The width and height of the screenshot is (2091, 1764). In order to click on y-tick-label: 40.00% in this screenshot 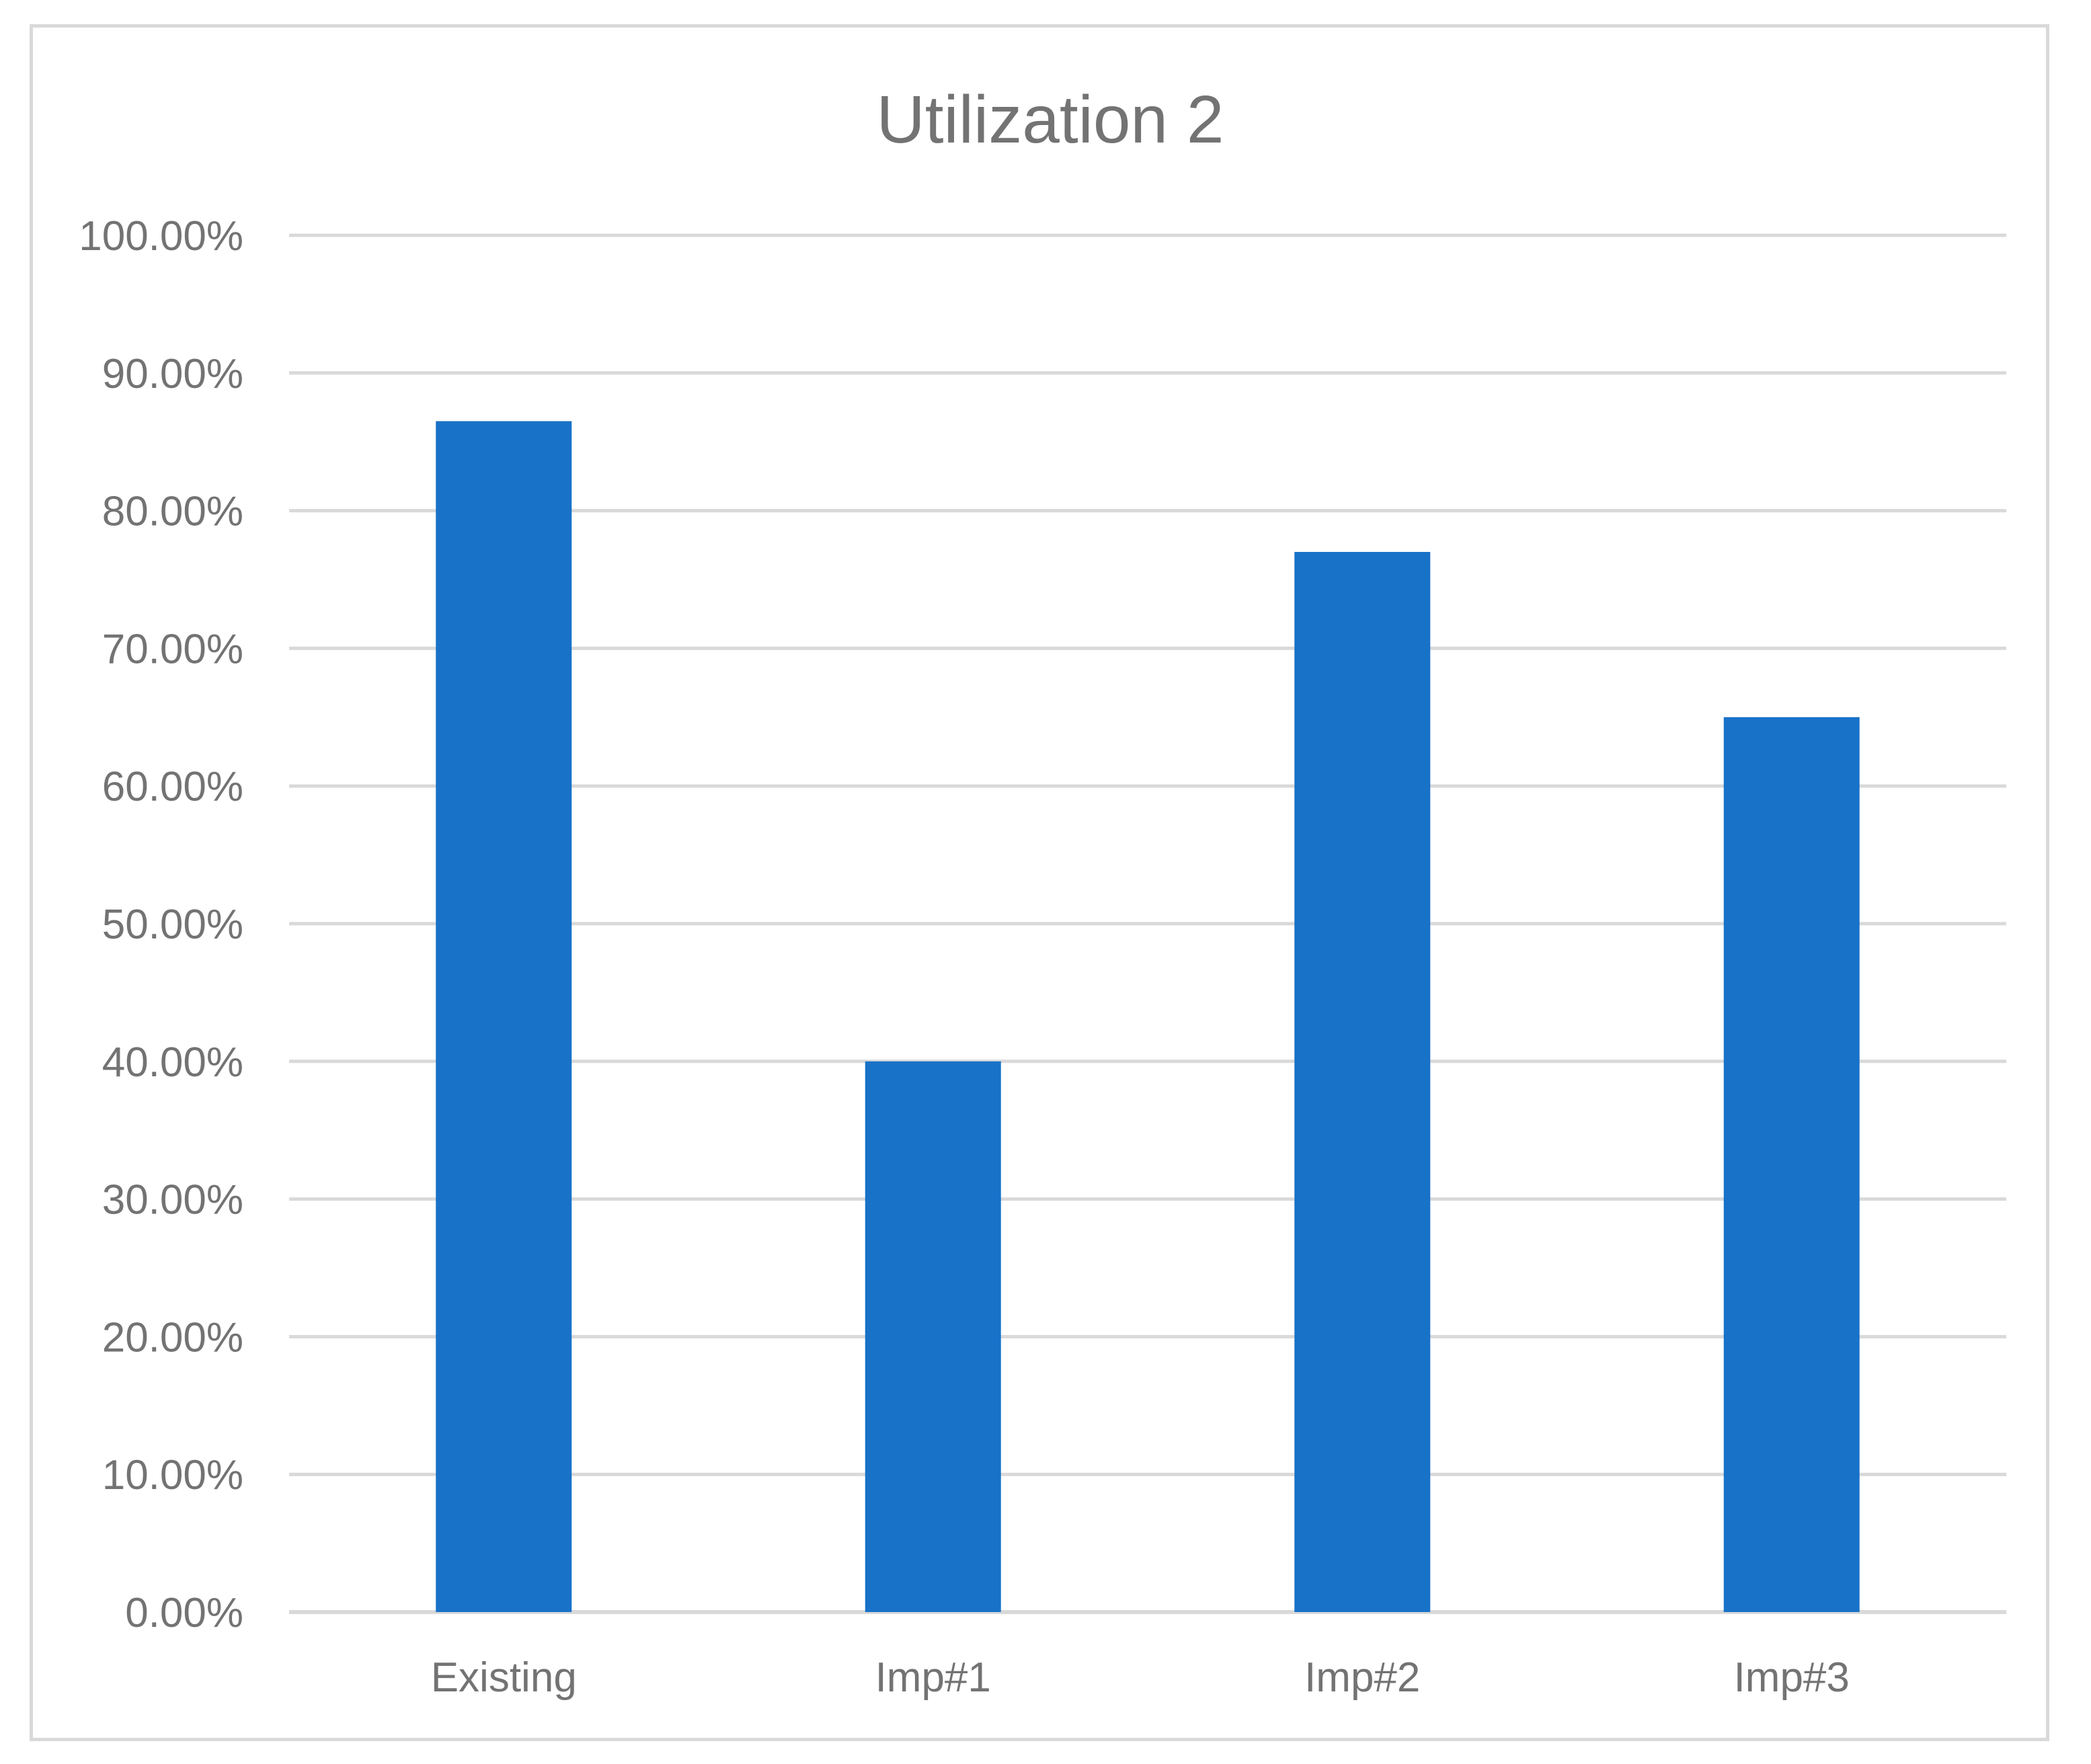, I will do `click(172, 1062)`.